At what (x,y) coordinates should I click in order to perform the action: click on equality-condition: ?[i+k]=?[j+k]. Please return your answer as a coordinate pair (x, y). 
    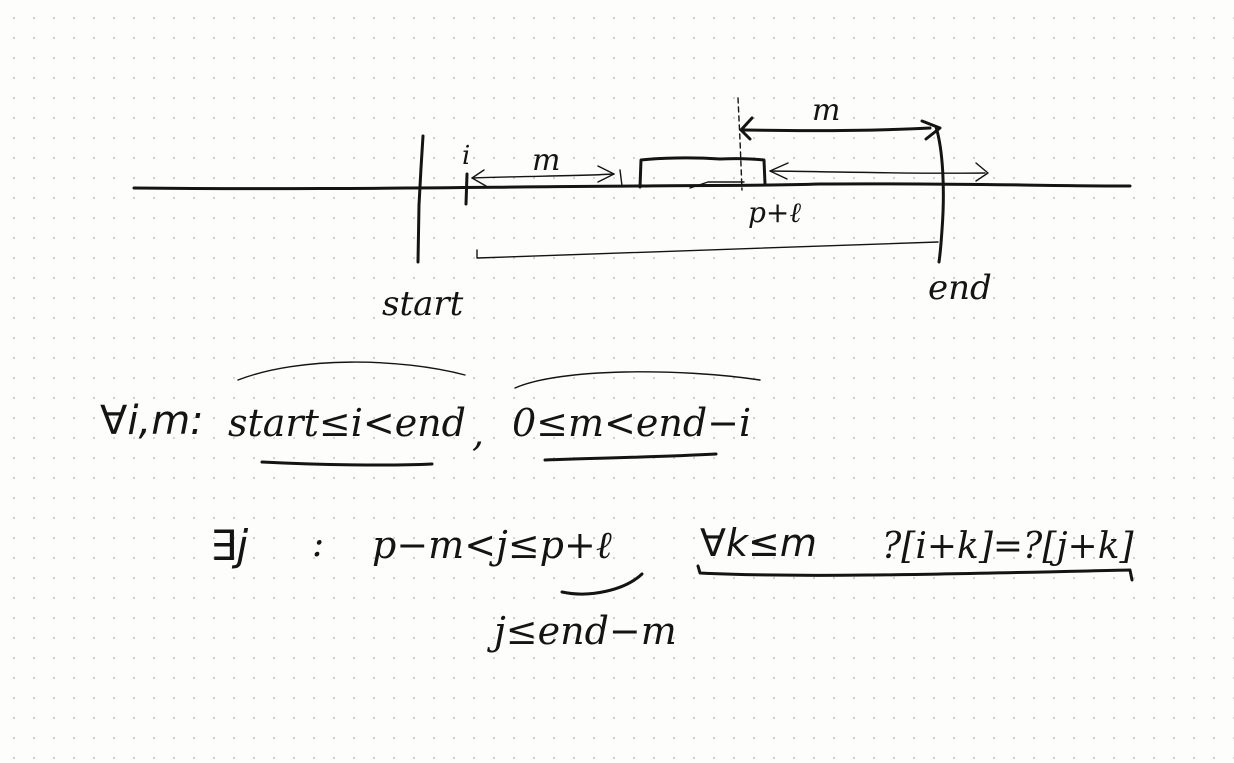
    Looking at the image, I should click on (1008, 546).